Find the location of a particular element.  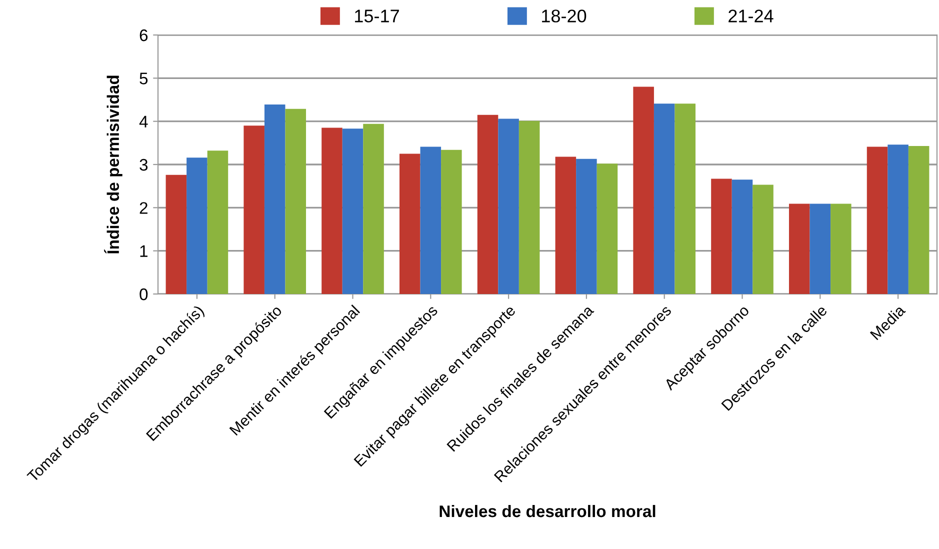

y-tick-label: 0 is located at coordinates (144, 294).